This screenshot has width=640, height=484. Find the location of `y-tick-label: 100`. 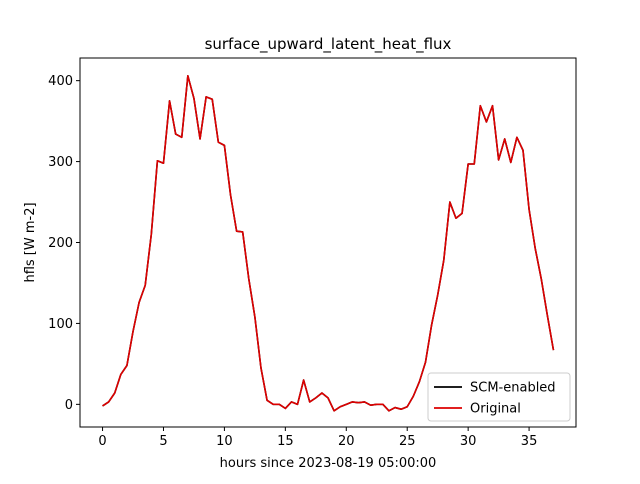

y-tick-label: 100 is located at coordinates (60, 324).